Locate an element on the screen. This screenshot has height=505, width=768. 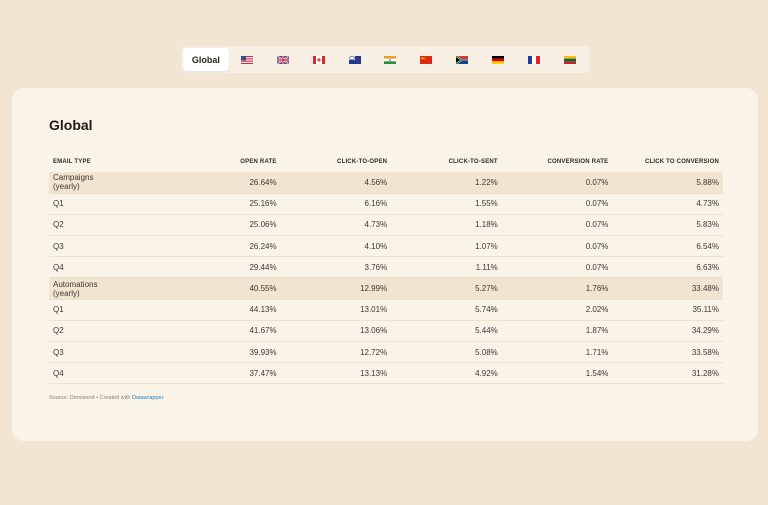
flag-de-icon is located at coordinates (498, 59).